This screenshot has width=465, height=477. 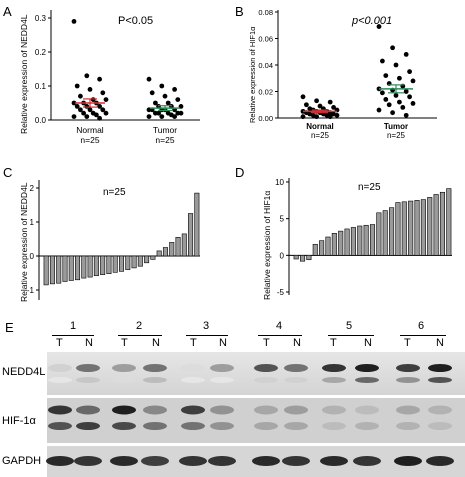 What do you see at coordinates (59, 343) in the screenshot?
I see `lane-1-t: T` at bounding box center [59, 343].